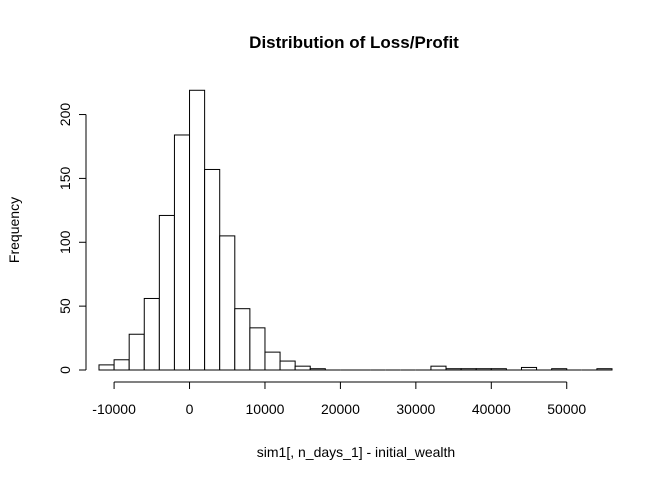 The image size is (672, 480). I want to click on x-axis: -10000 0 10000 20000 30000 40000 50000, so click(339, 399).